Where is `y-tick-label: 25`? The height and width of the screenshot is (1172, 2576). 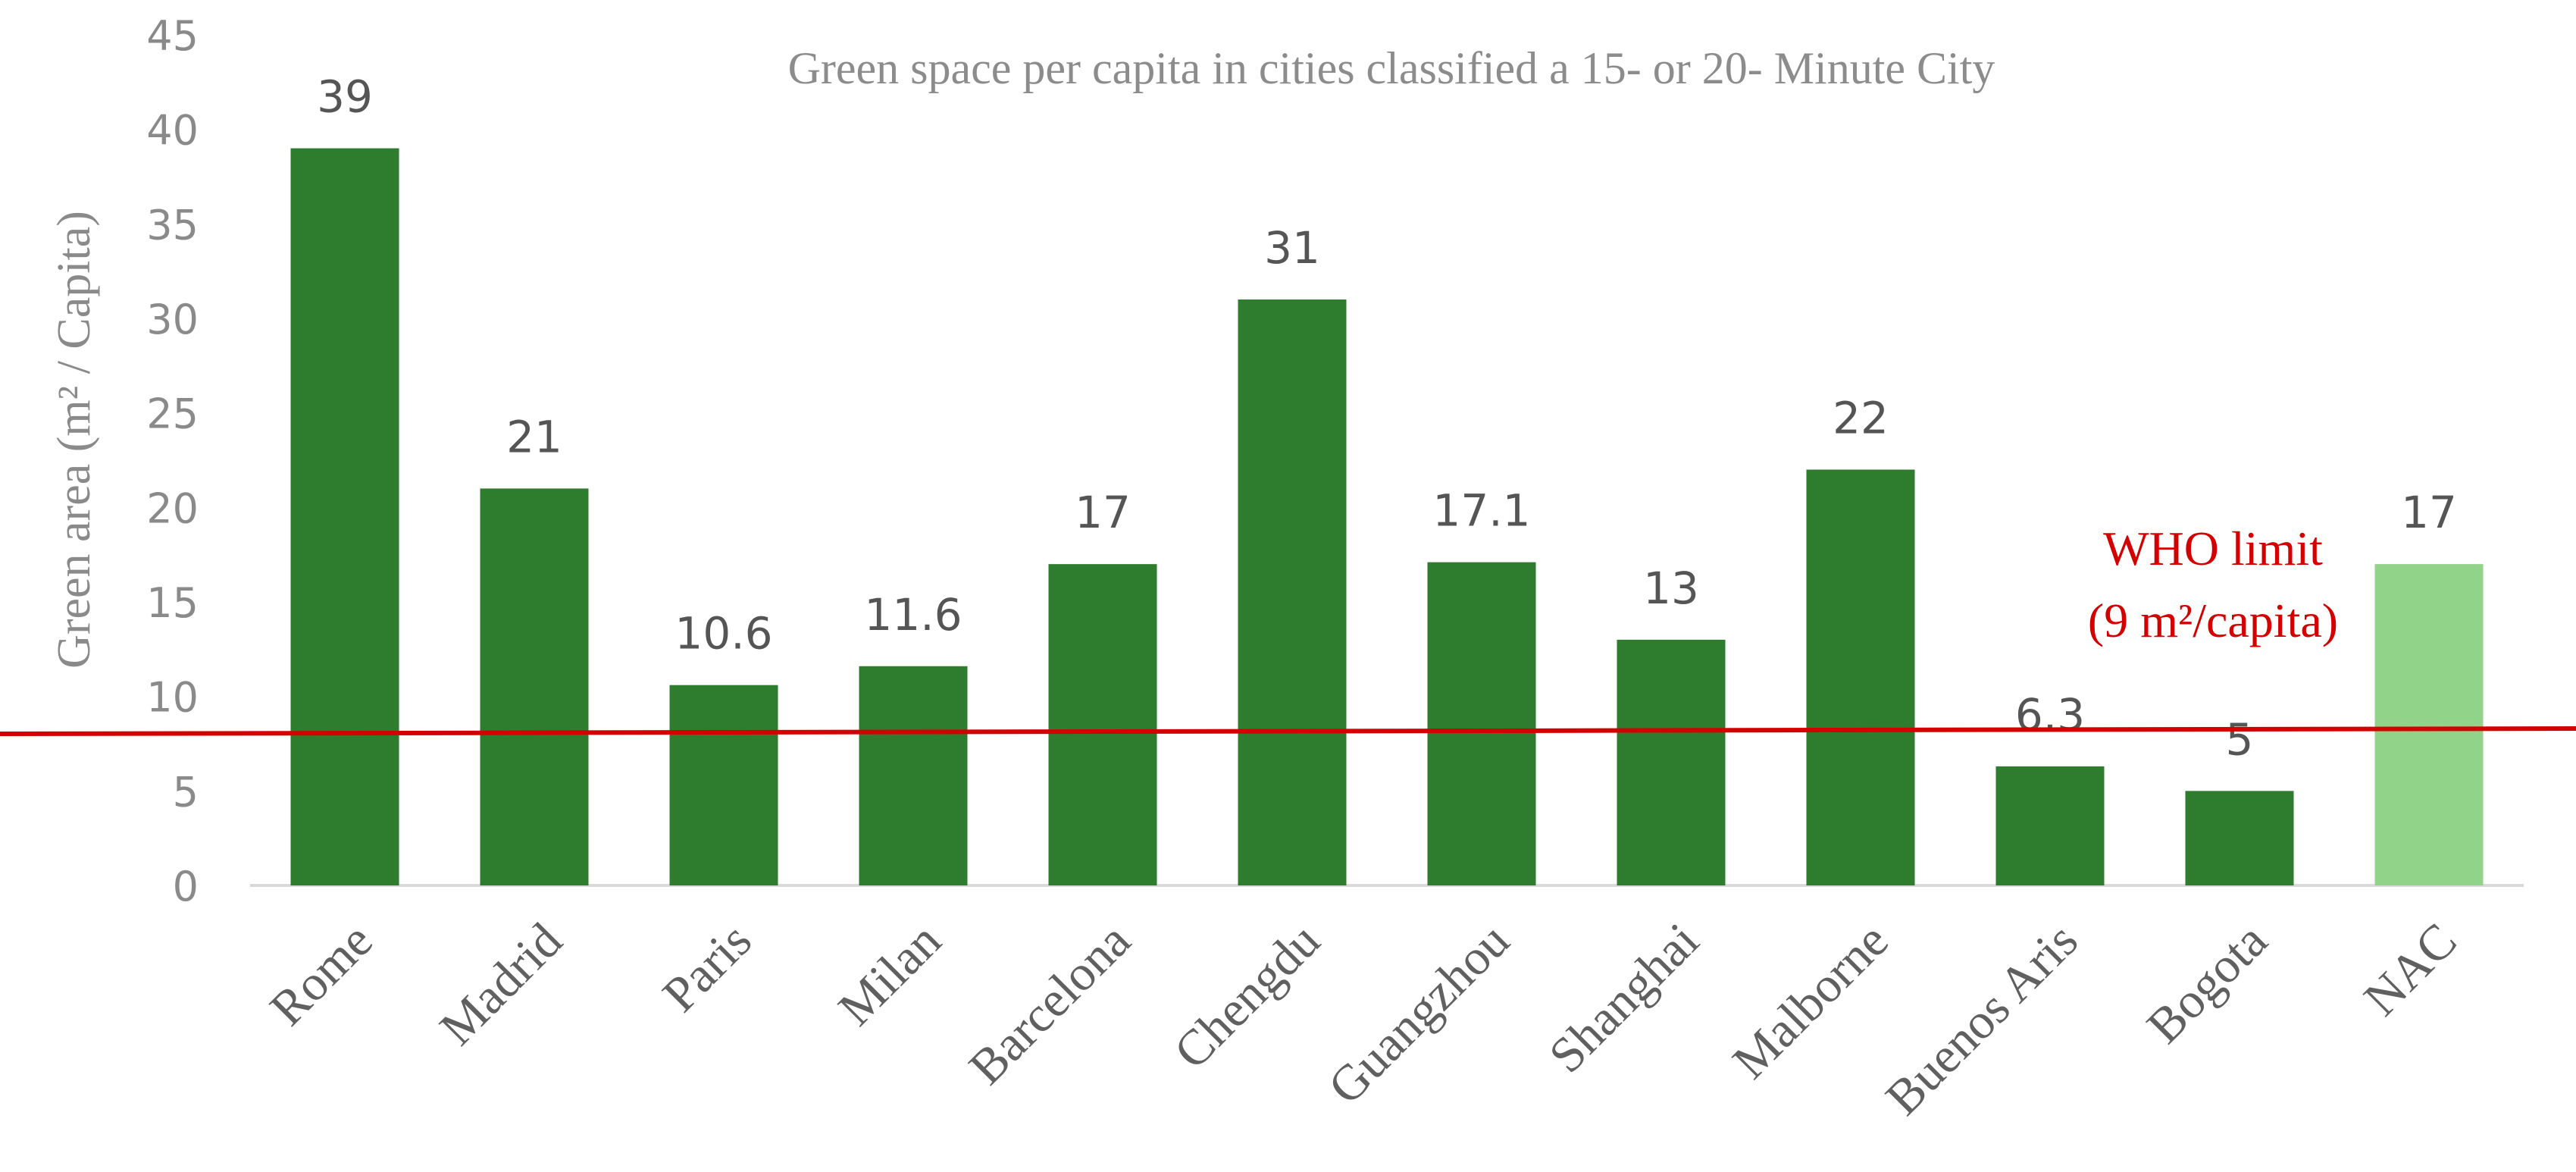 y-tick-label: 25 is located at coordinates (173, 414).